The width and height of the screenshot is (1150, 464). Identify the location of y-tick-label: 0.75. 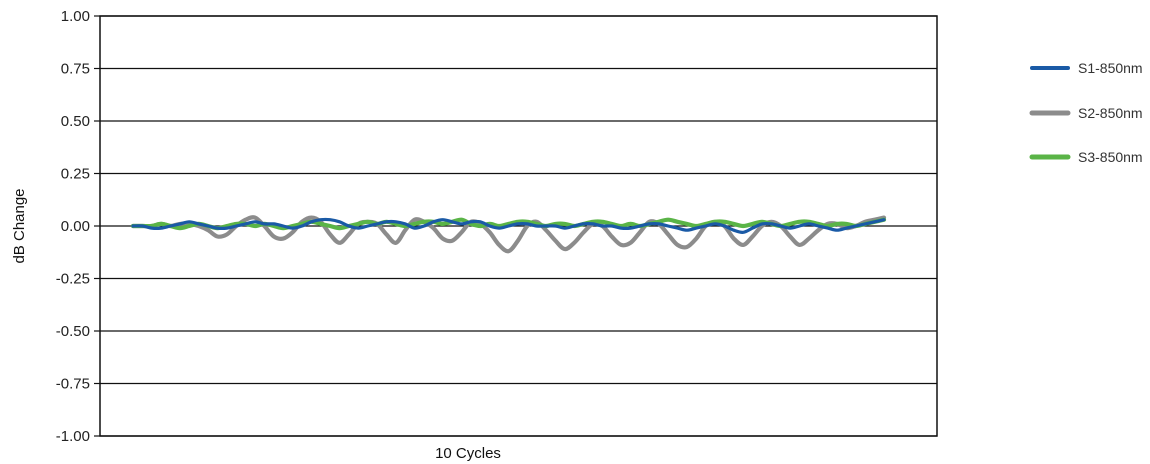
(75, 69).